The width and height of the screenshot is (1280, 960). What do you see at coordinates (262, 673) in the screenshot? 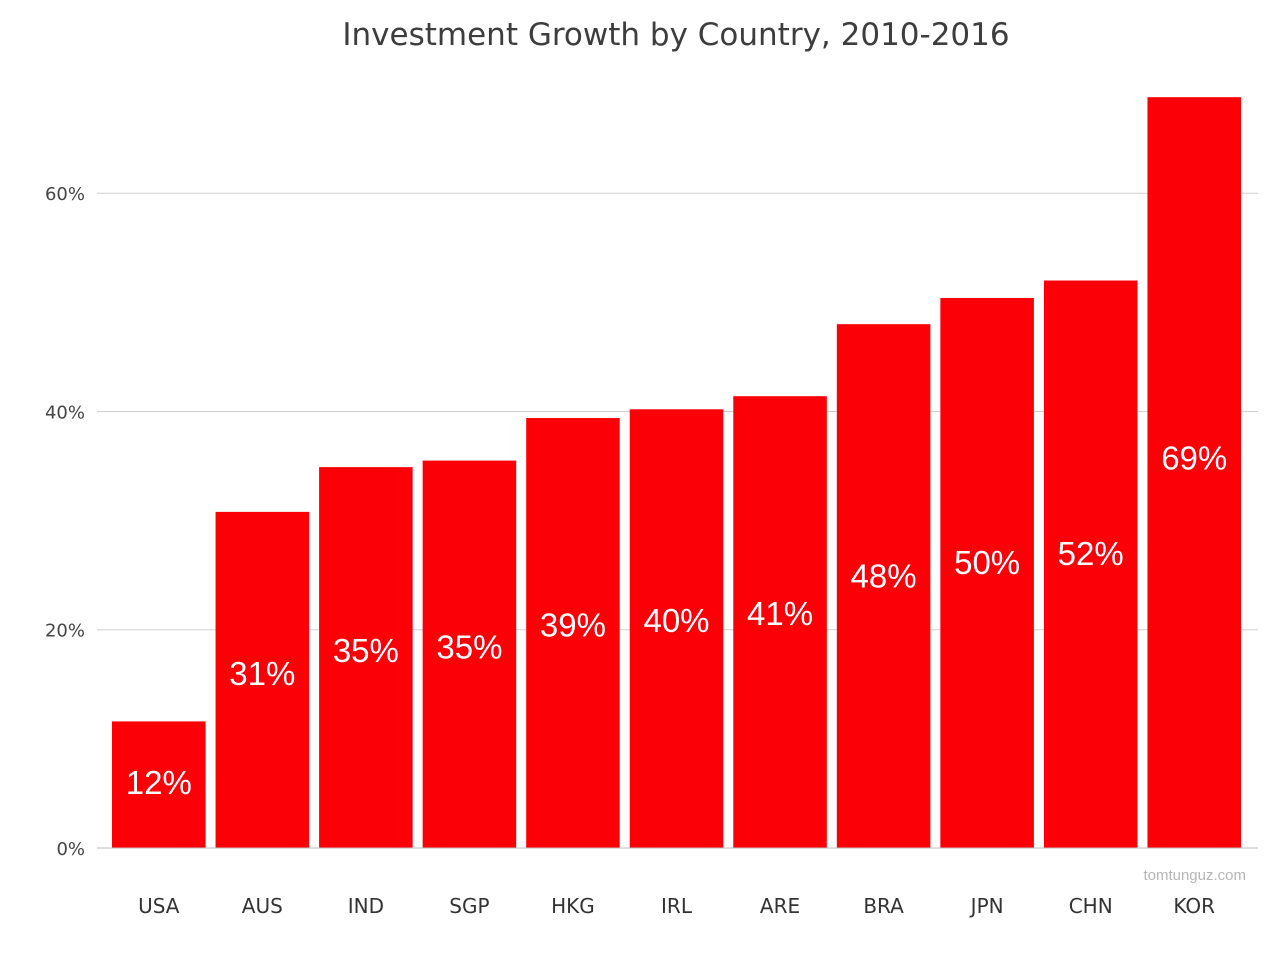
I see `bar-value-label: 31%` at bounding box center [262, 673].